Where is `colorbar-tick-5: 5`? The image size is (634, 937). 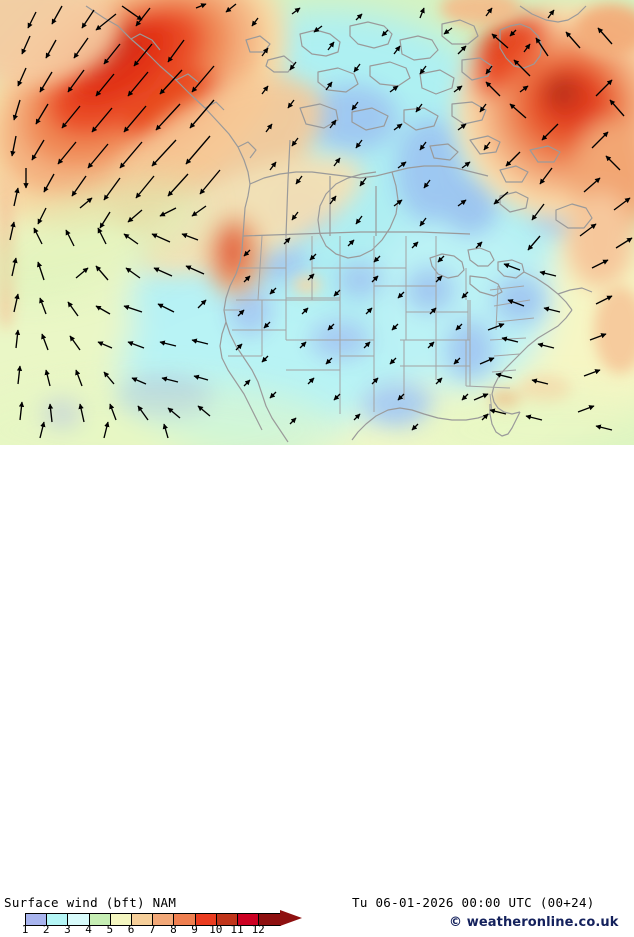 colorbar-tick-5: 5 is located at coordinates (110, 929).